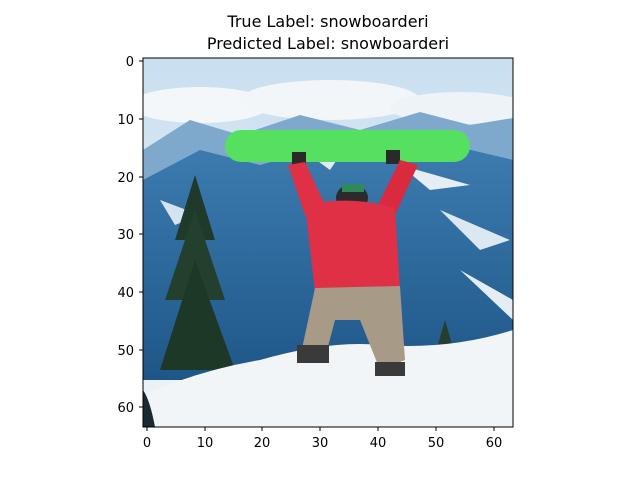  What do you see at coordinates (328, 21) in the screenshot?
I see `figure-title-true-label: True Label: snowboarderi` at bounding box center [328, 21].